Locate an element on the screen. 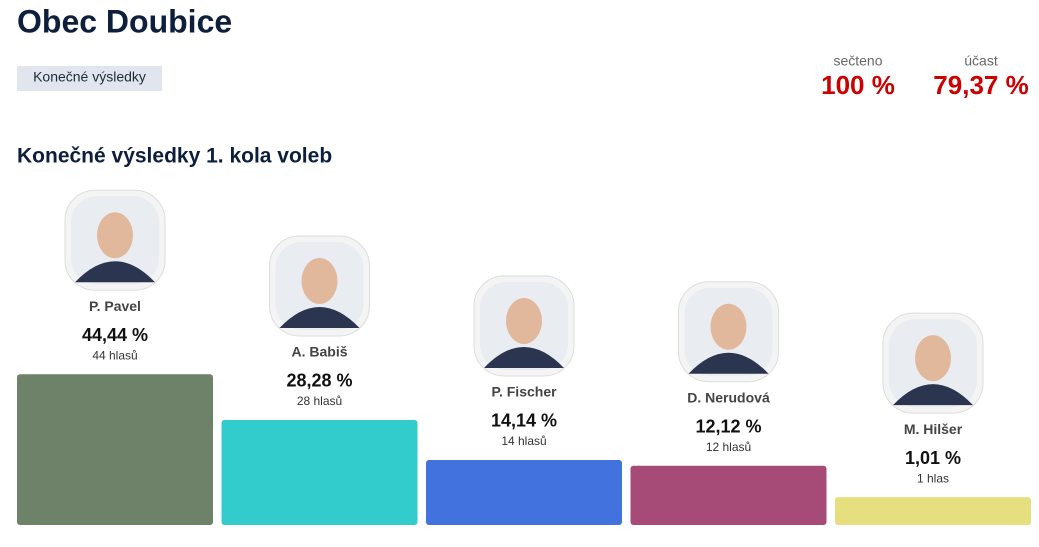 The height and width of the screenshot is (547, 1039). badge: Konečné výsledky is located at coordinates (89, 77).